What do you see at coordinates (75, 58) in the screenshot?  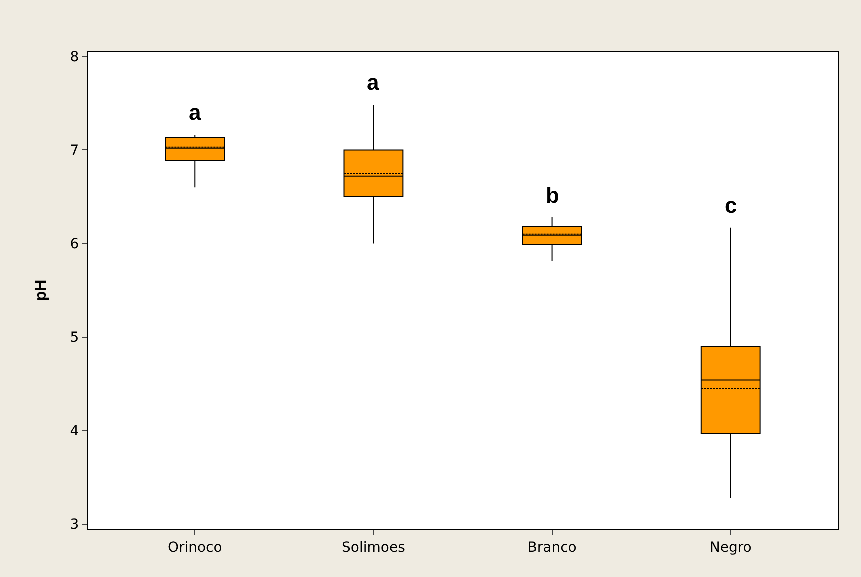 I see `y-tick-label: 8` at bounding box center [75, 58].